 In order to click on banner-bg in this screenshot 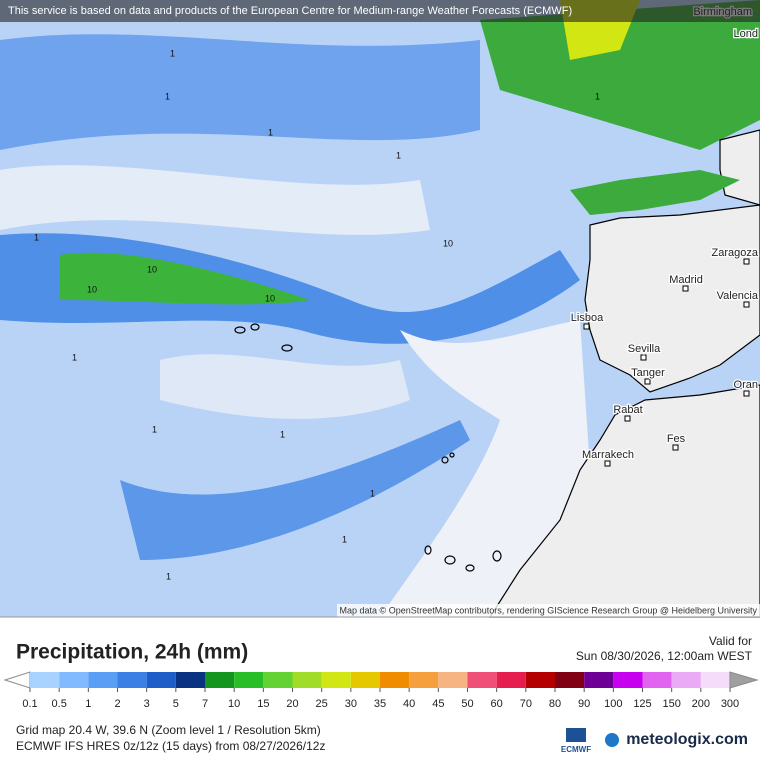, I will do `click(380, 11)`.